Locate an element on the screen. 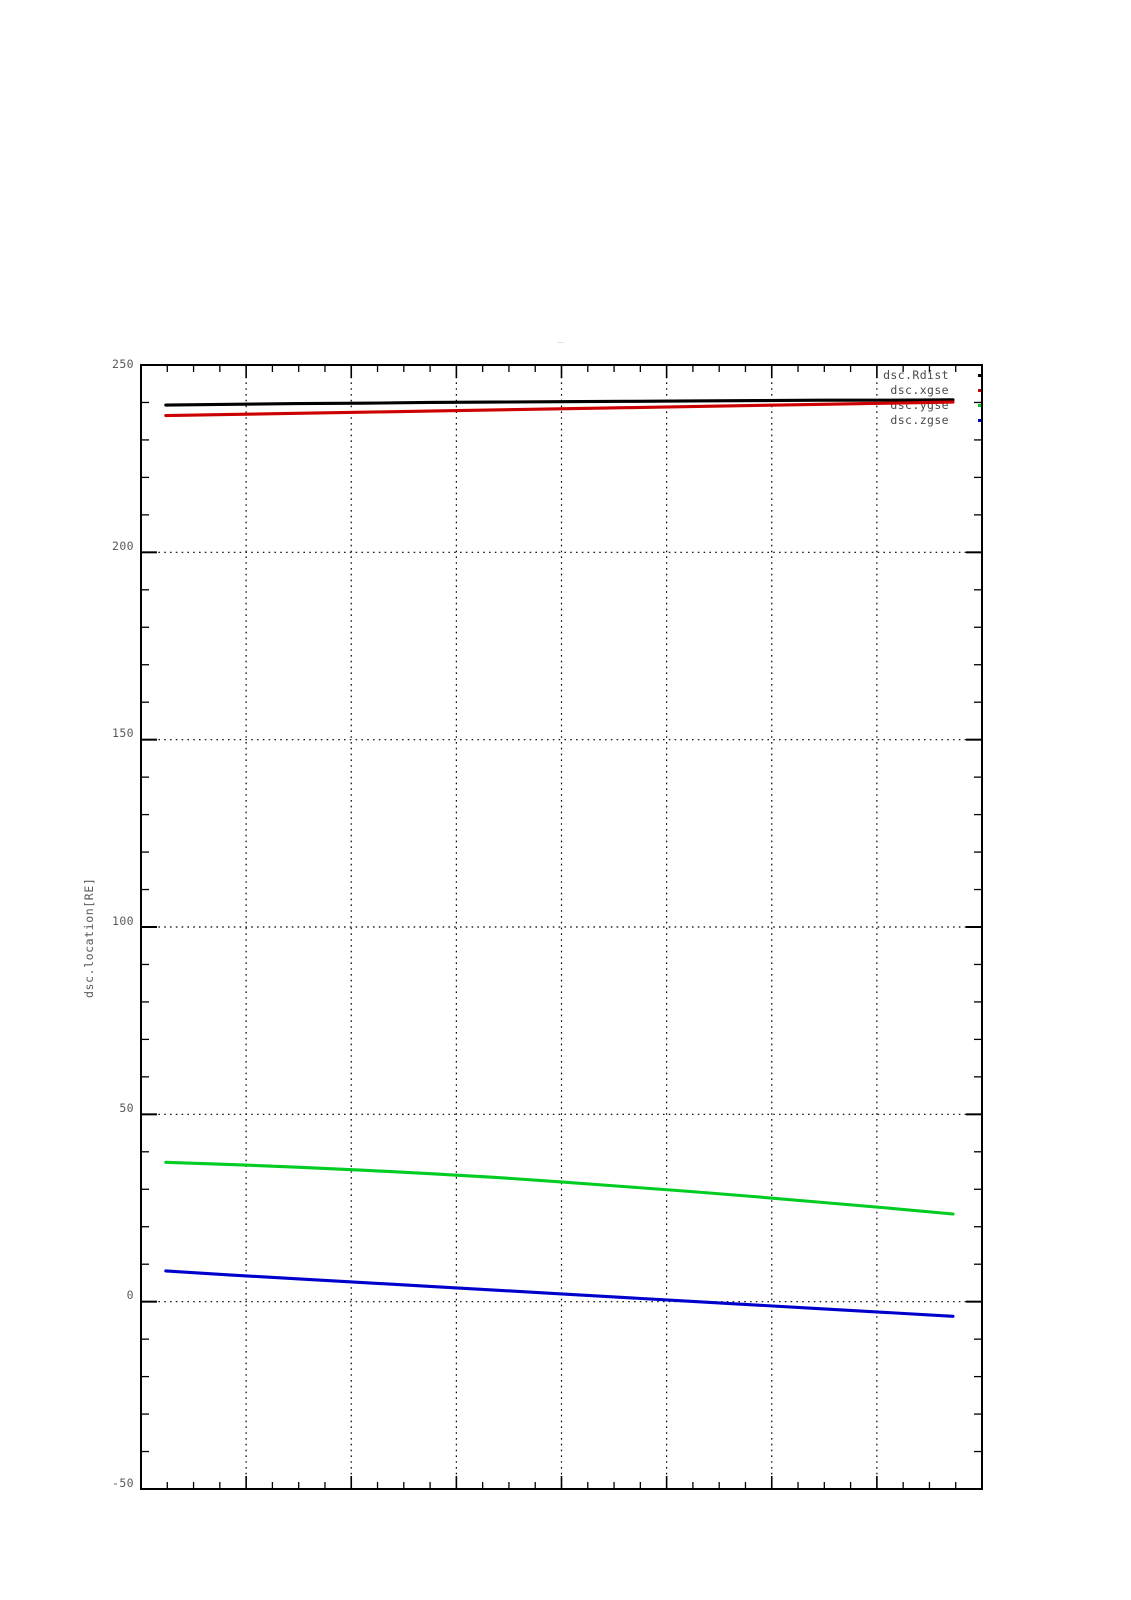  y-tick-label: -50 is located at coordinates (123, 1483).